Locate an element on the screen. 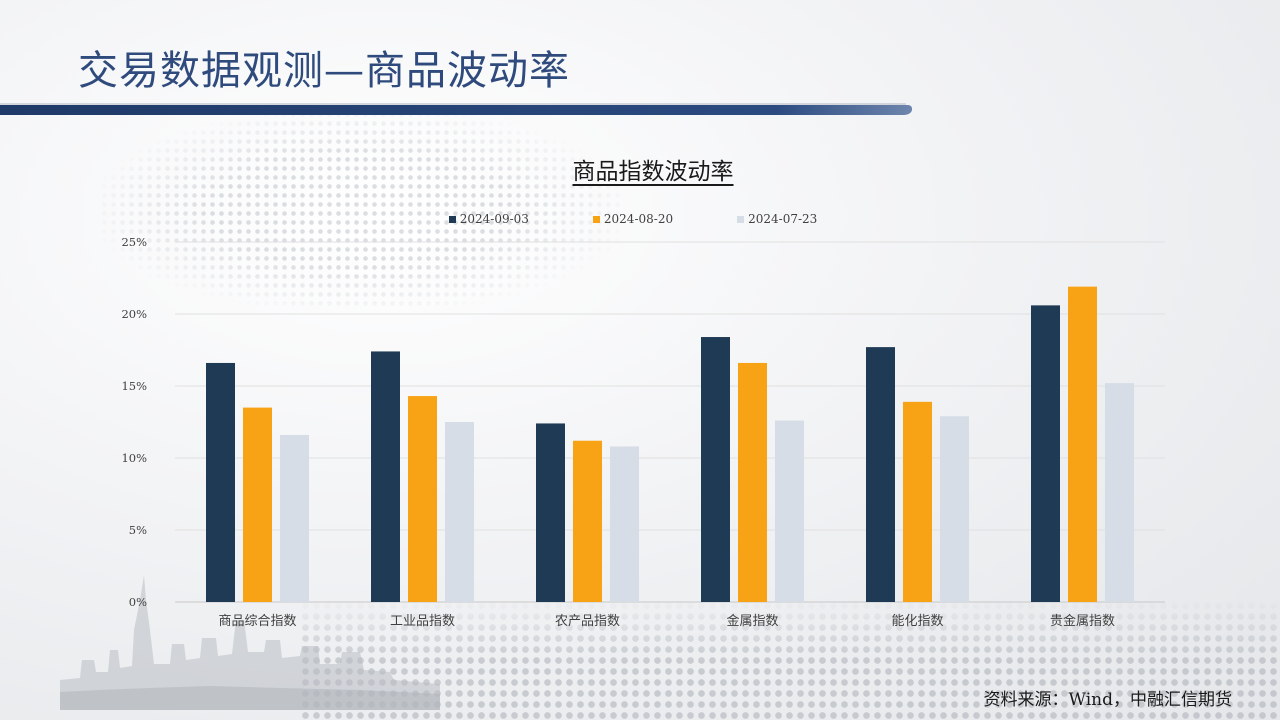 The height and width of the screenshot is (720, 1280). y-tick-label: 15% is located at coordinates (134, 386).